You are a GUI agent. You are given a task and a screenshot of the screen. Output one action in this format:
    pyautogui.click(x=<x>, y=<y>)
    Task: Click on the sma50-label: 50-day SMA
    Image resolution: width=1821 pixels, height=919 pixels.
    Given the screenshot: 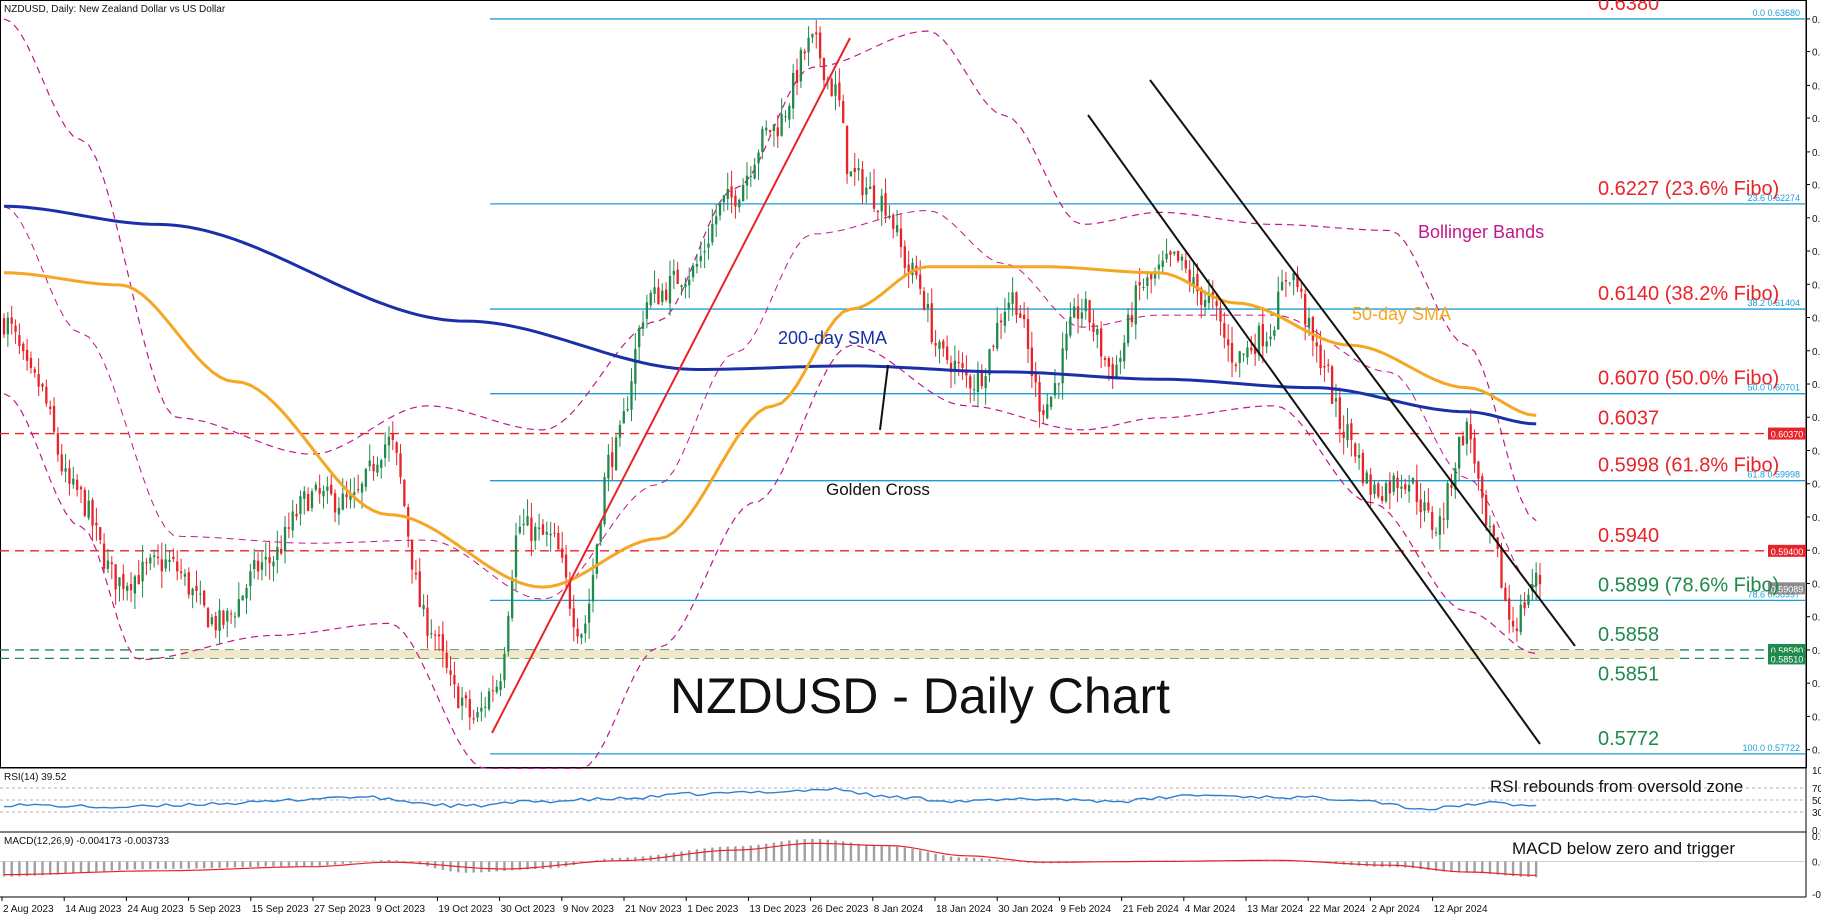 What is the action you would take?
    pyautogui.click(x=1401, y=314)
    